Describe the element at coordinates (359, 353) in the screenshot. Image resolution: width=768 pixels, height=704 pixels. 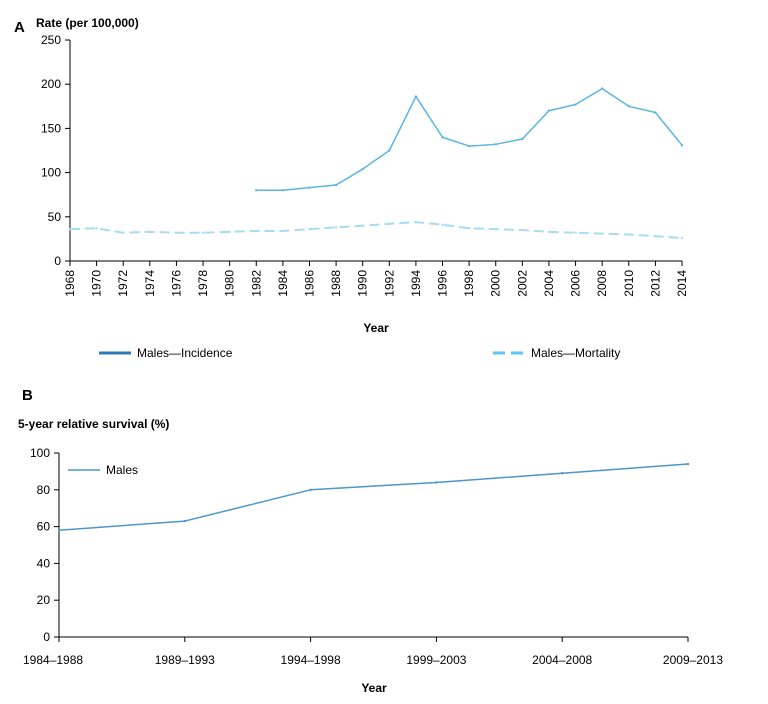
I see `panel-a-legend: Males—Incidence Males—Mortality` at that location.